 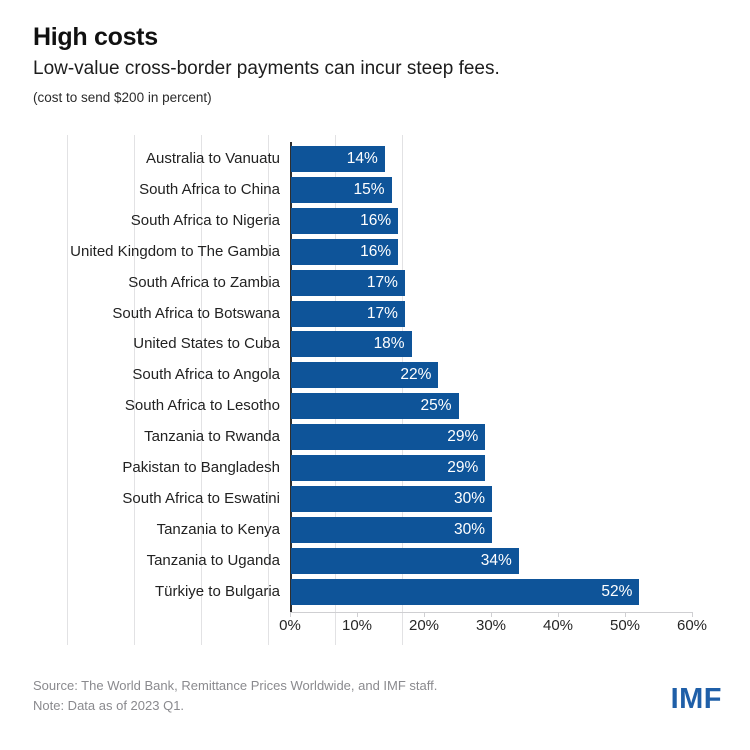 I want to click on chart-units-note: (cost to send $200 in percent), so click(x=122, y=98).